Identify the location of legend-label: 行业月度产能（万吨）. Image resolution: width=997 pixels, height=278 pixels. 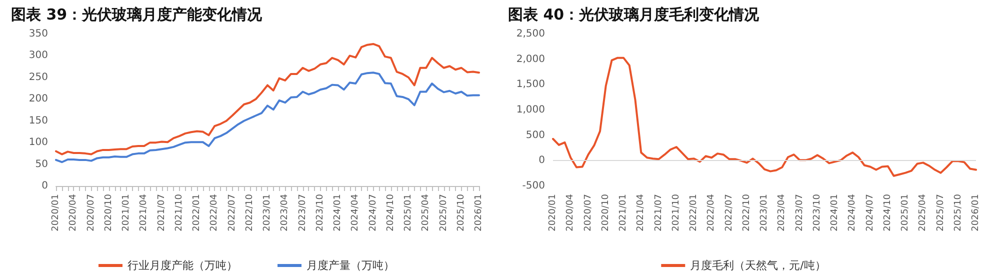
(183, 265).